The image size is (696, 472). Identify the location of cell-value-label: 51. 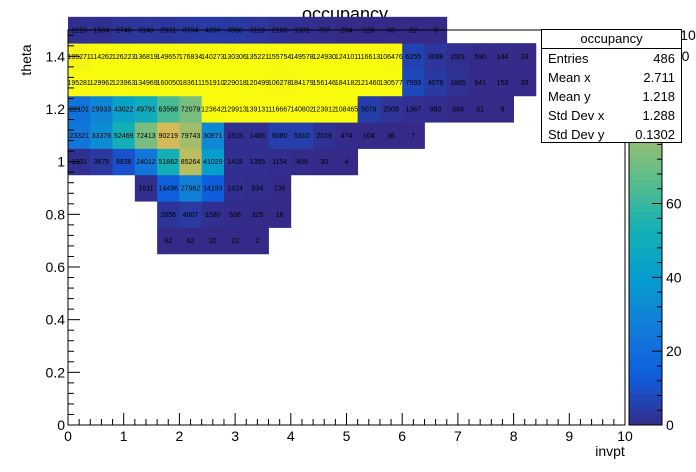
(480, 110).